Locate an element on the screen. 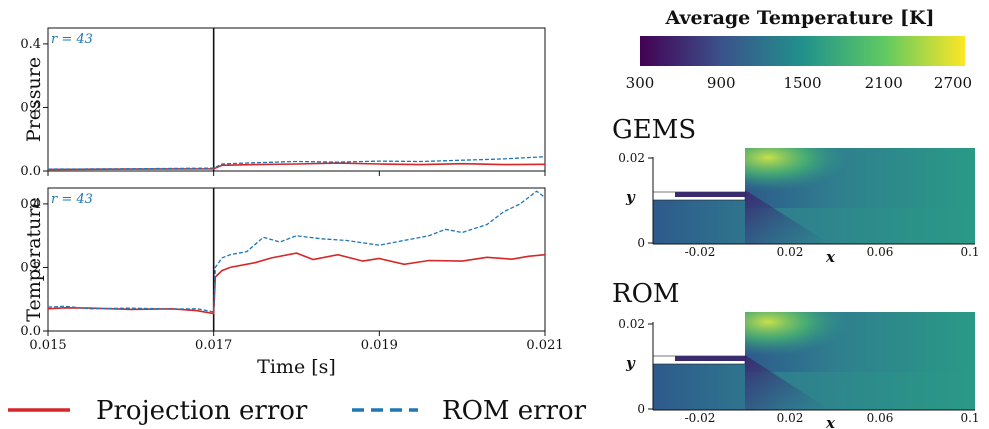 The width and height of the screenshot is (989, 429). x-tick-label: 0.021 is located at coordinates (544, 345).